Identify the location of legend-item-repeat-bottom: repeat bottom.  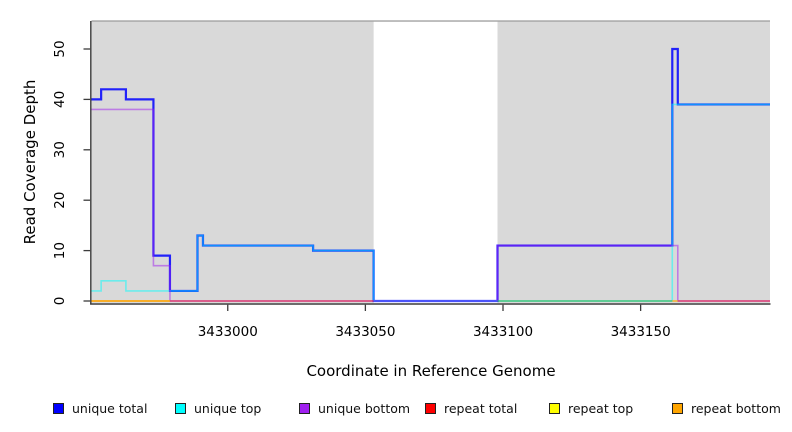
(726, 408).